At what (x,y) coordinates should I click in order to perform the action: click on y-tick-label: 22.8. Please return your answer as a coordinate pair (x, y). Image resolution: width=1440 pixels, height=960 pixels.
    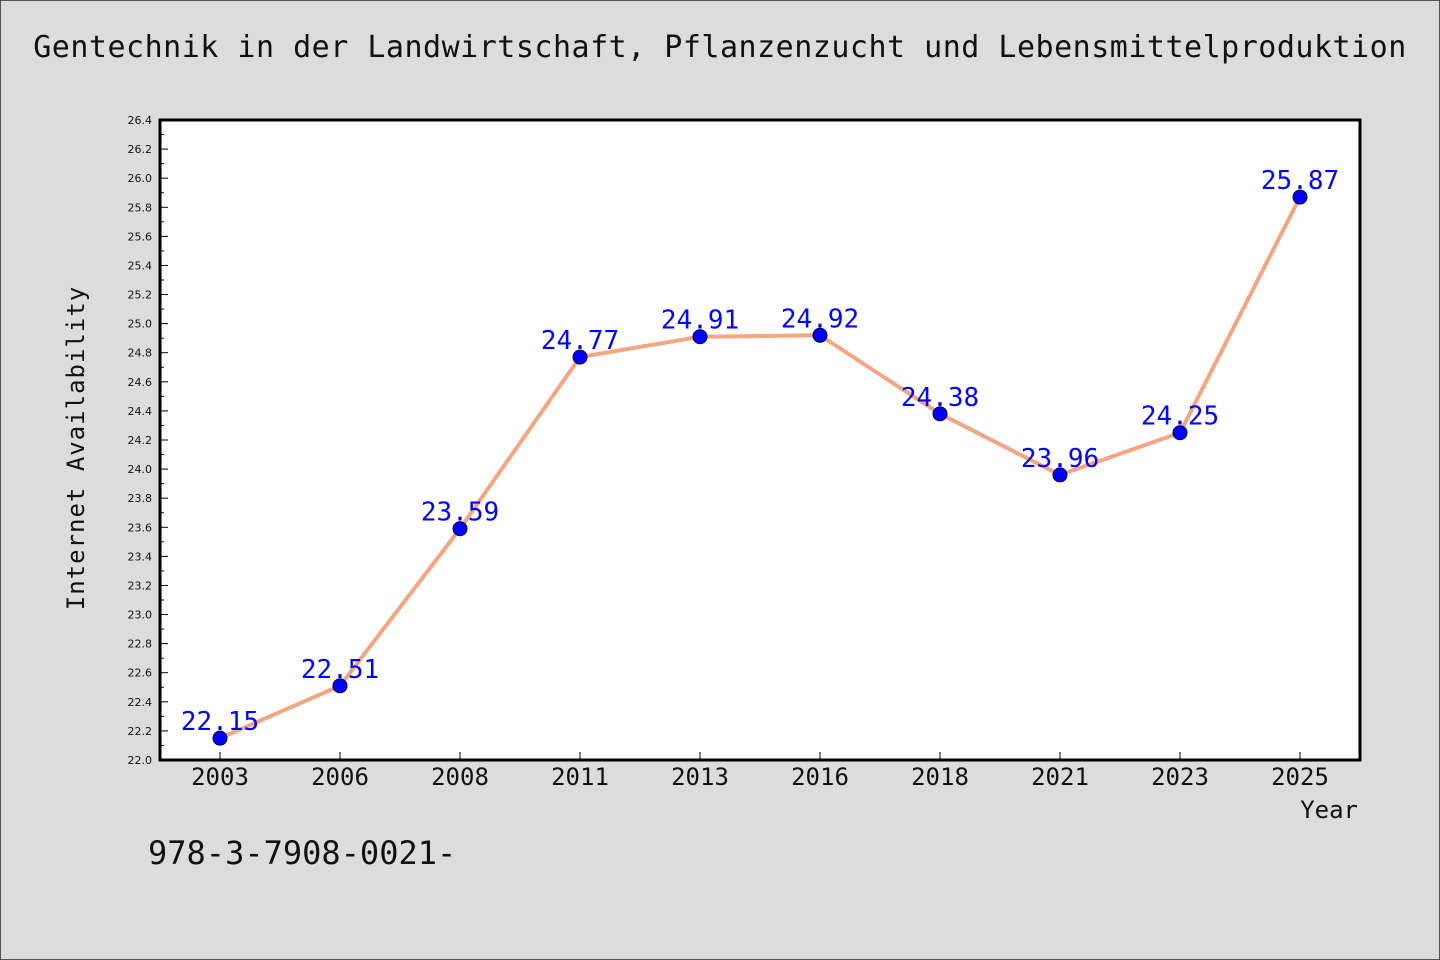
    Looking at the image, I should click on (140, 644).